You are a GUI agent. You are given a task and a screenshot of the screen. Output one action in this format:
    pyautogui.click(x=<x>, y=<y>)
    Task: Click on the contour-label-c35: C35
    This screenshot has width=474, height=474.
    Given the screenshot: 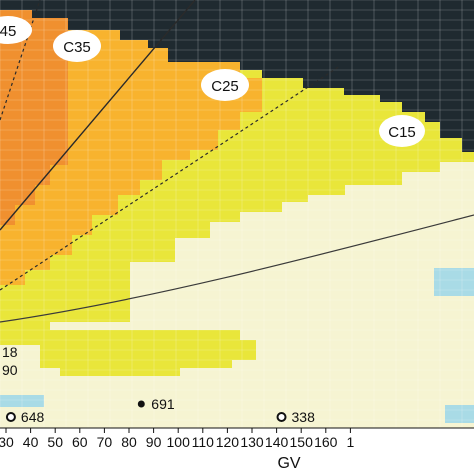 What is the action you would take?
    pyautogui.click(x=77, y=46)
    